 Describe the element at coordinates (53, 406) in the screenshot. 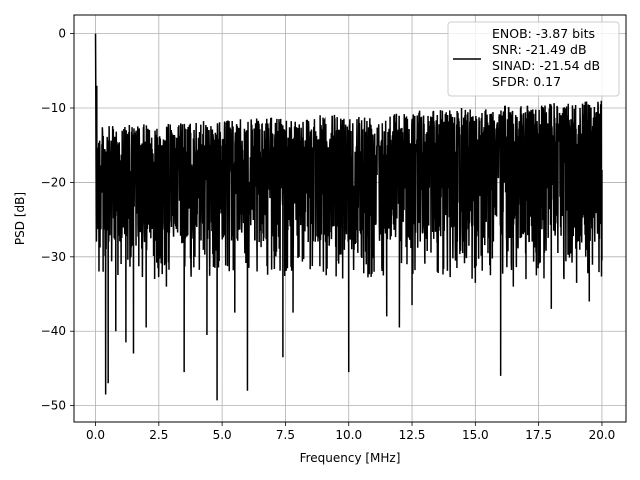

I see `y-tick-label: −50` at that location.